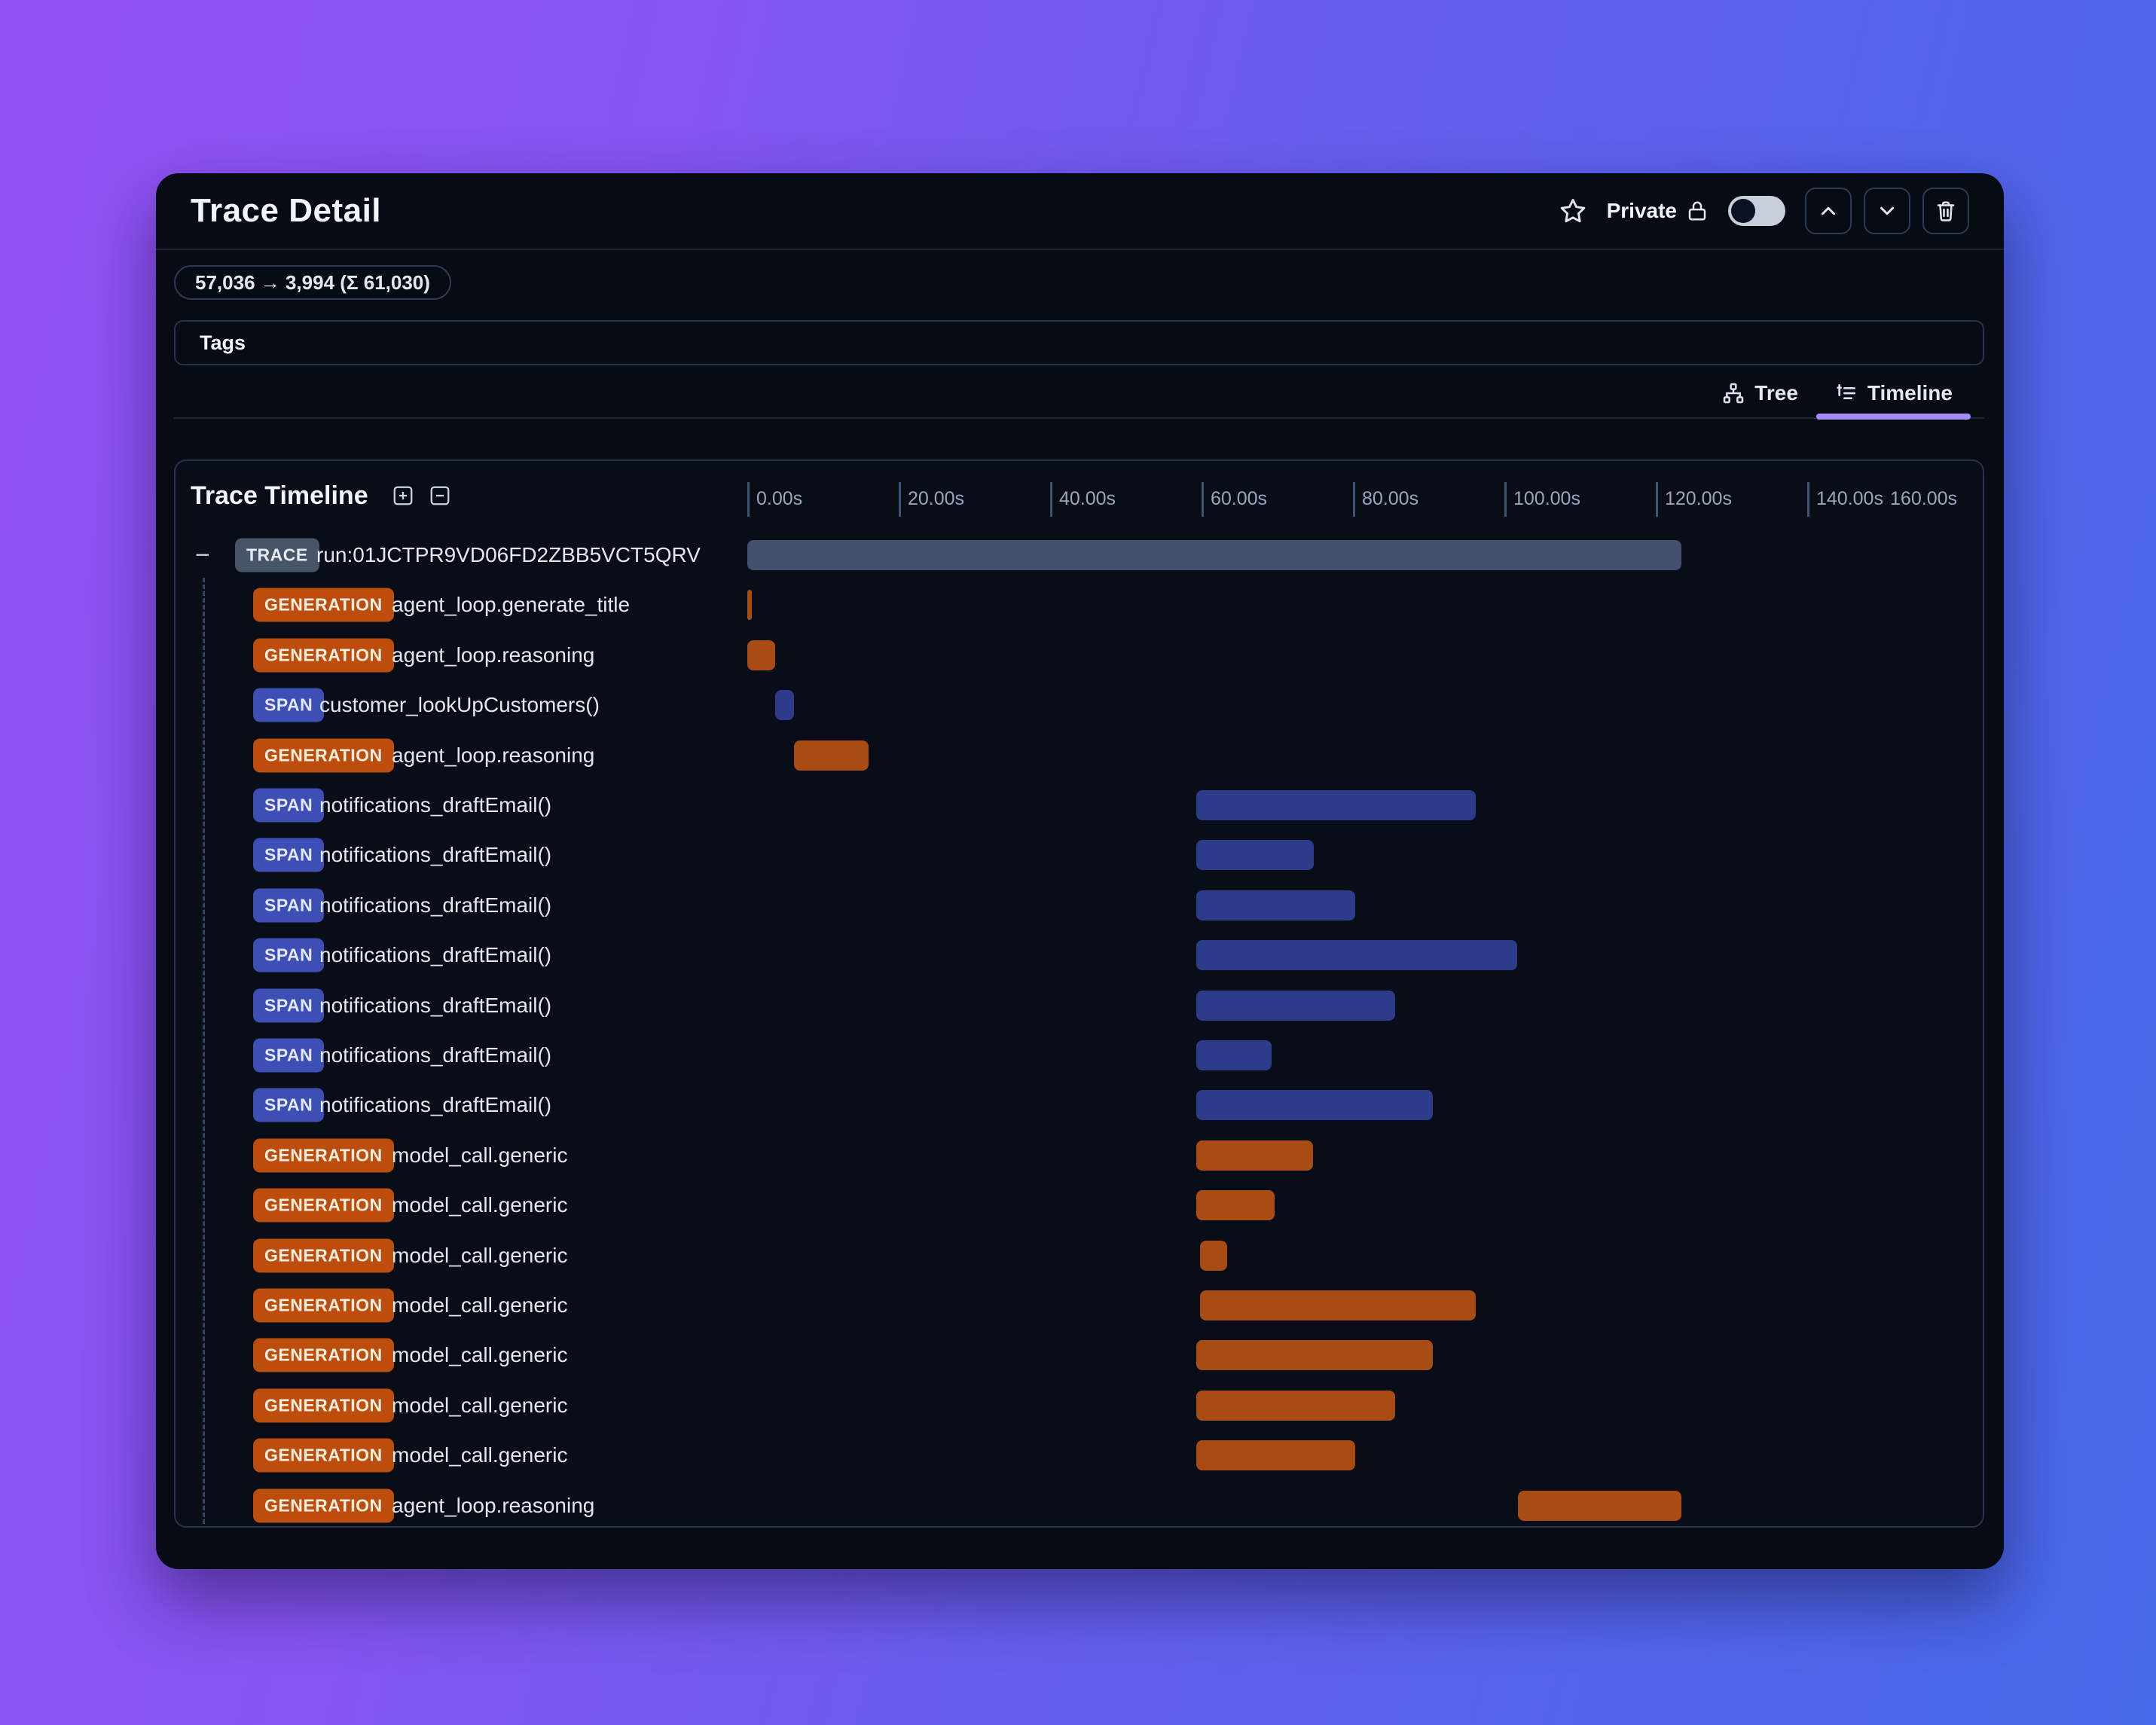  Describe the element at coordinates (936, 499) in the screenshot. I see `axis-tick-label: 20.00s` at that location.